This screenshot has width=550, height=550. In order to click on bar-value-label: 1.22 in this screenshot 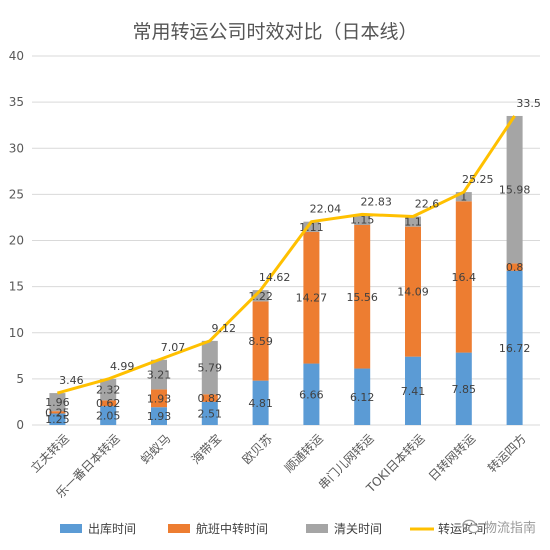, I will do `click(260, 296)`.